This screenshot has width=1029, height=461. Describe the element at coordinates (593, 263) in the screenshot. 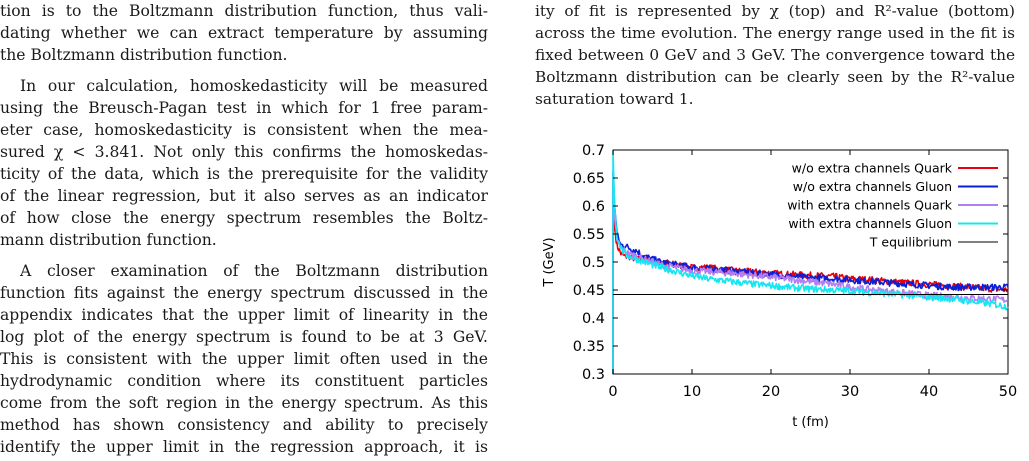

I see `y-tick-label: 0.5` at that location.